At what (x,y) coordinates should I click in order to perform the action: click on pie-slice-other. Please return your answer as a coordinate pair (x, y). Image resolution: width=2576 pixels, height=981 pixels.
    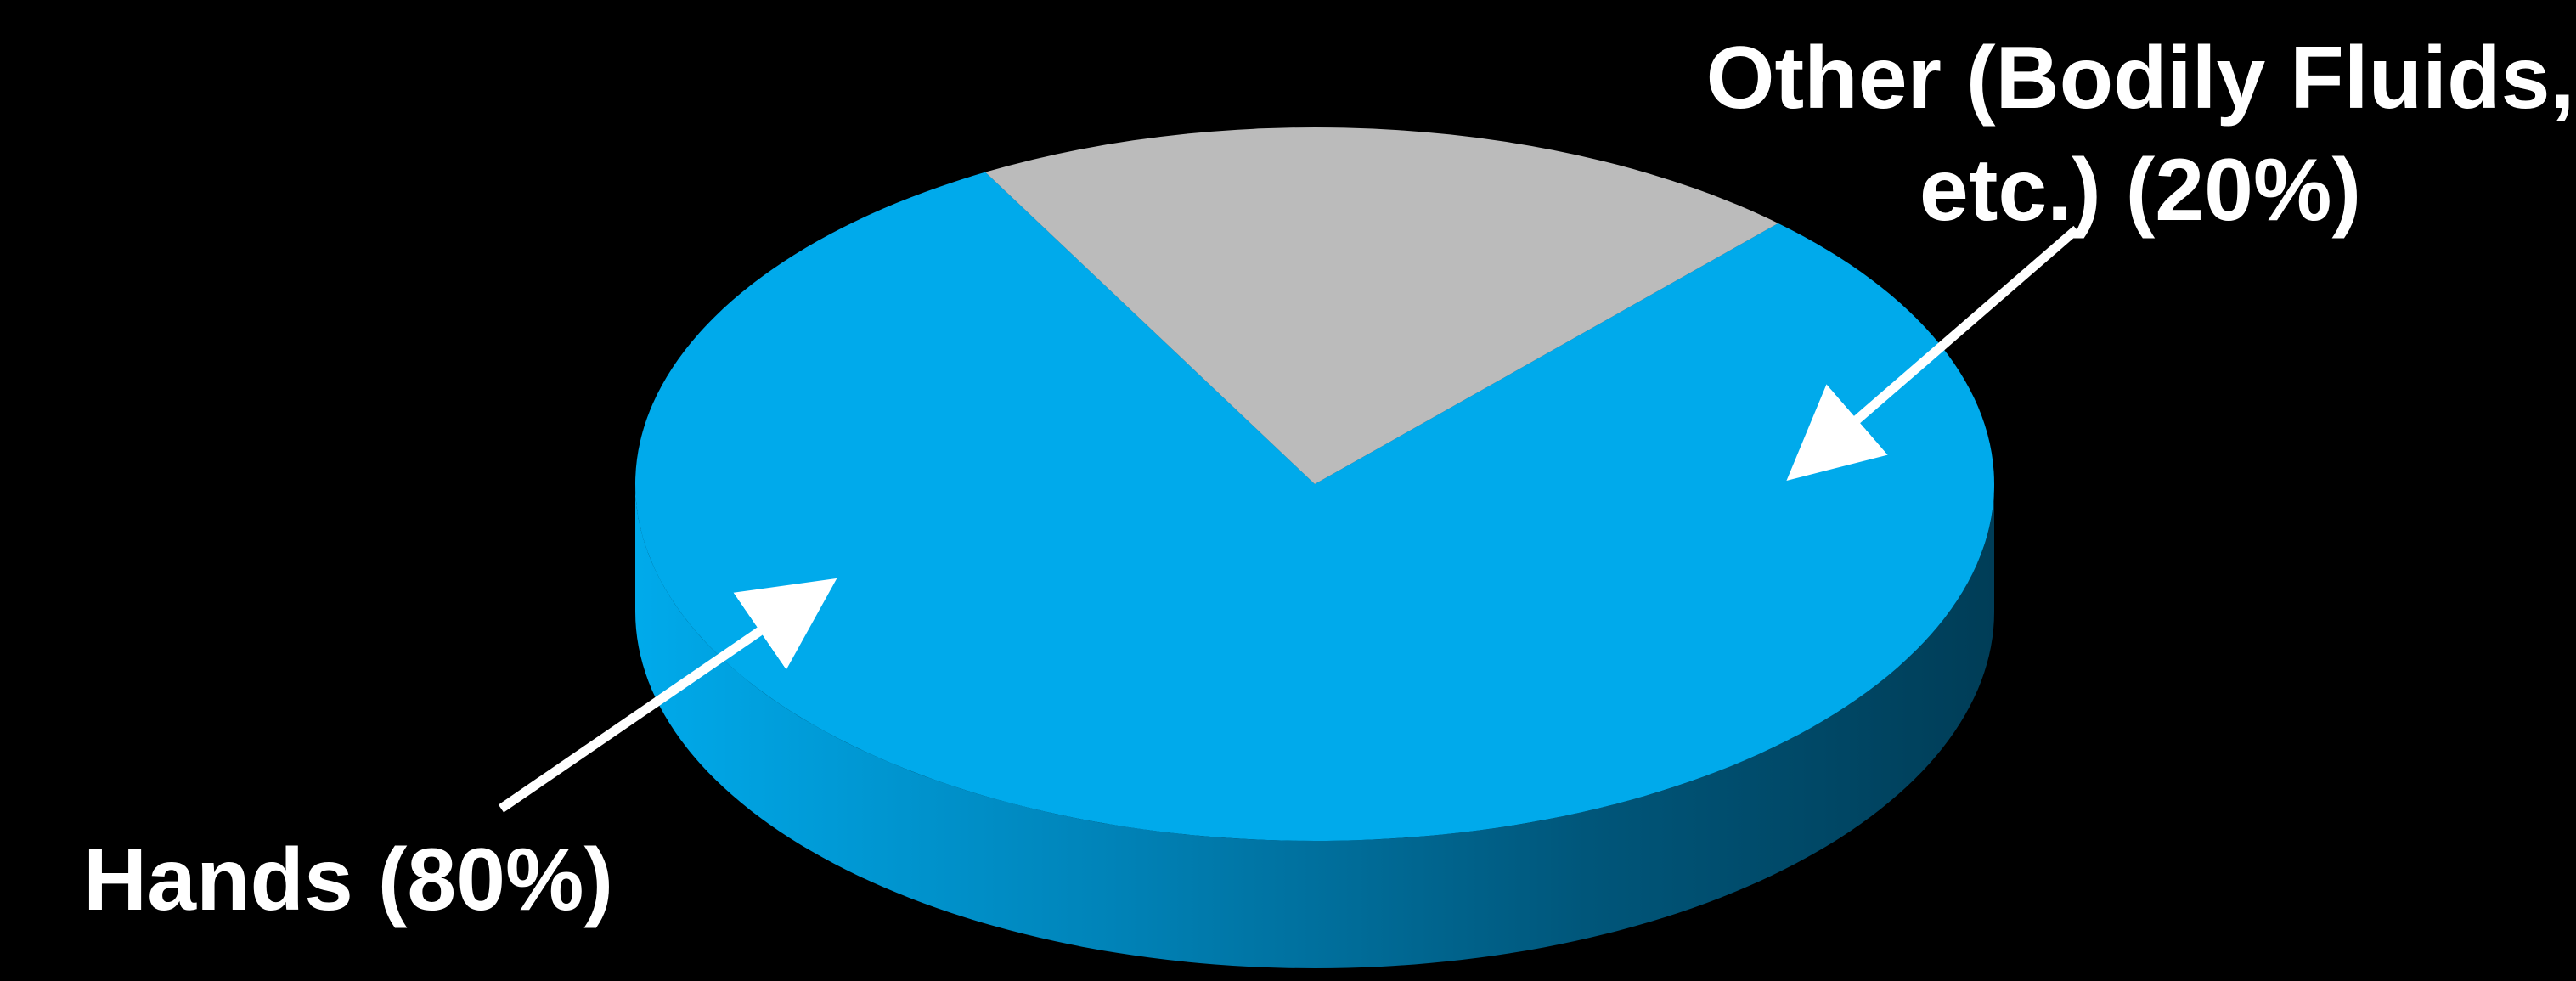
    Looking at the image, I should click on (1381, 305).